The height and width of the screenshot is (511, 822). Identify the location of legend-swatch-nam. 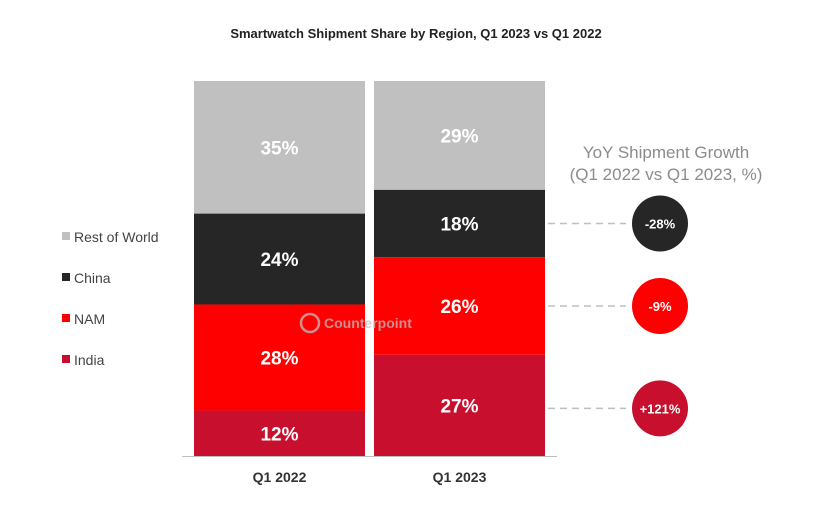
(66, 318).